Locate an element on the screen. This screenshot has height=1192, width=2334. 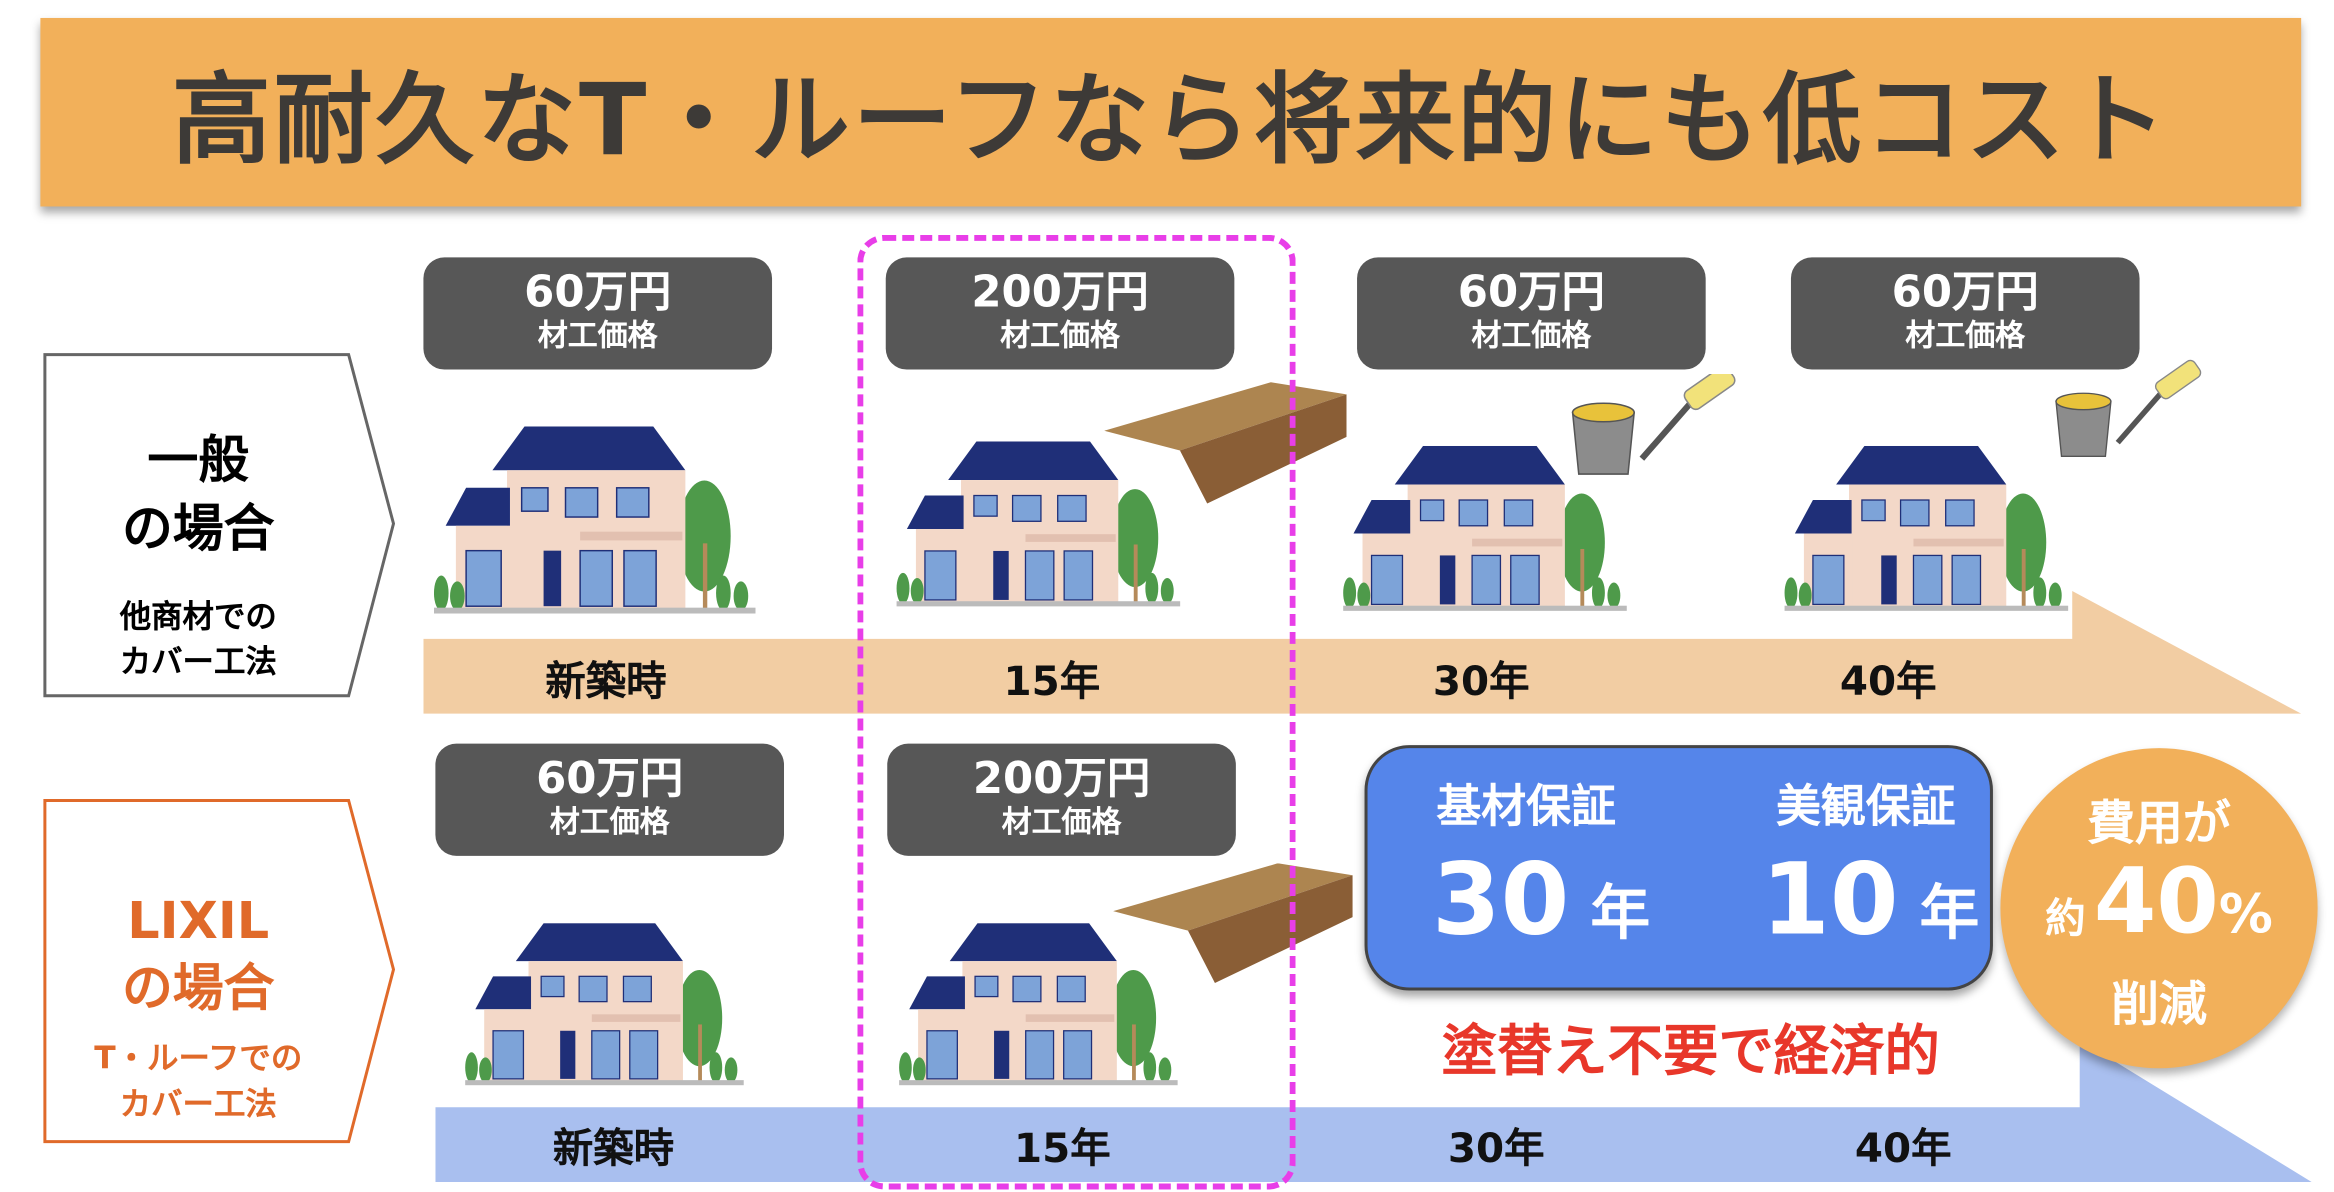
savings-unit: % is located at coordinates (2245, 915).